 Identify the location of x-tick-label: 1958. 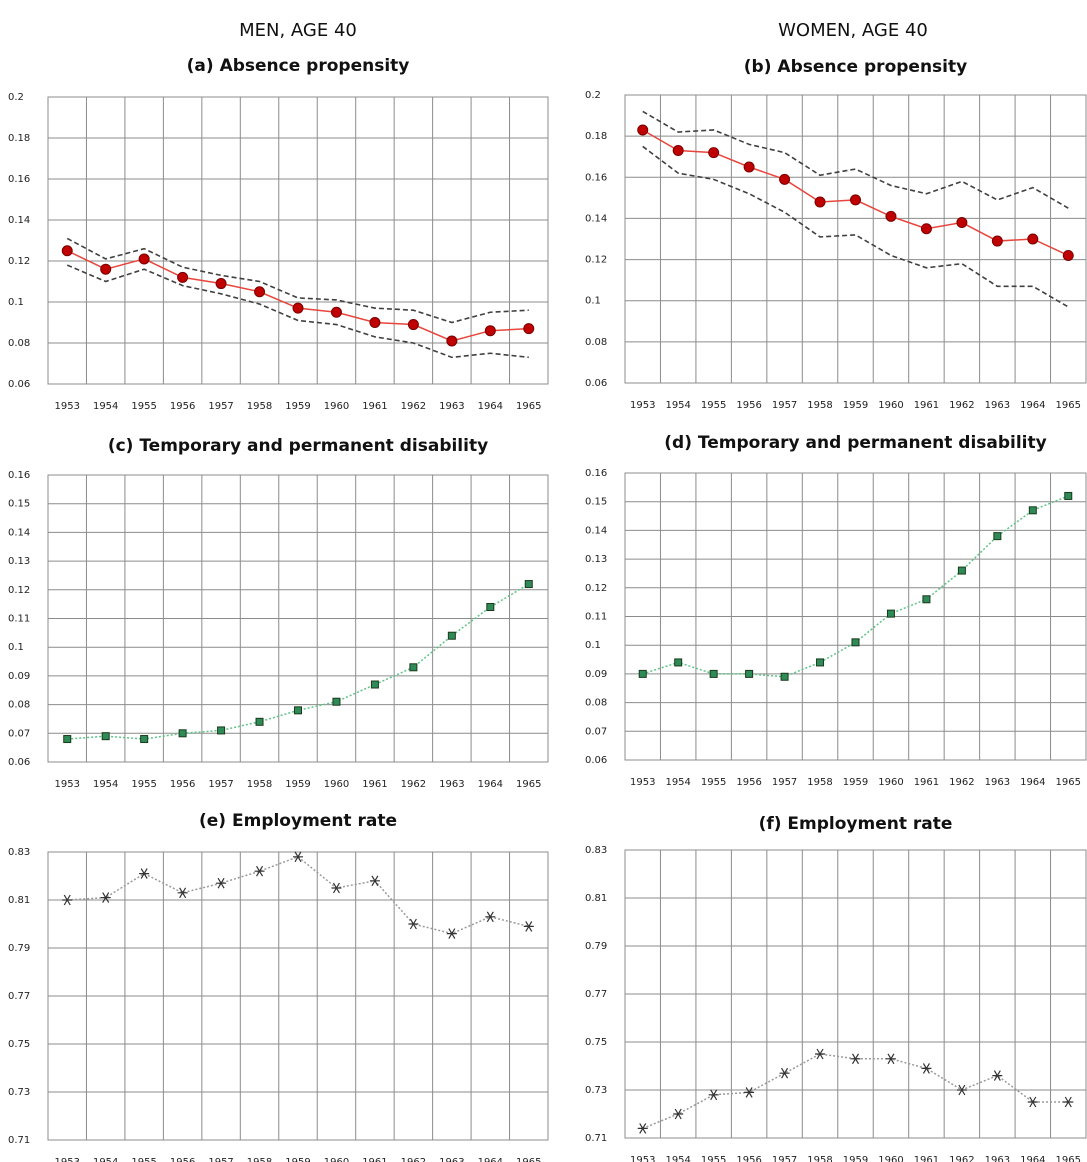
(819, 1158).